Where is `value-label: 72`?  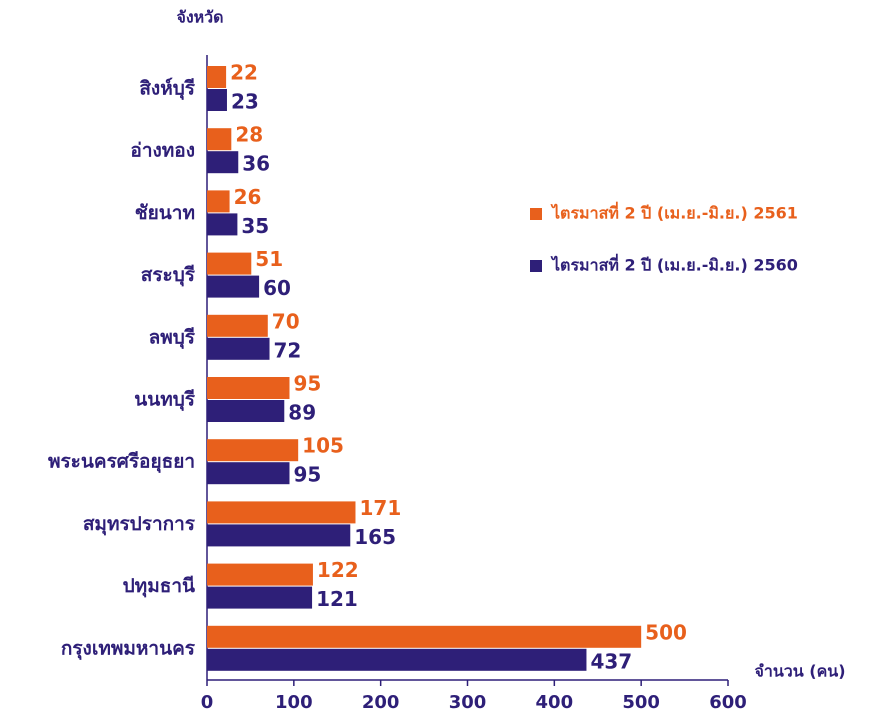 value-label: 72 is located at coordinates (288, 350).